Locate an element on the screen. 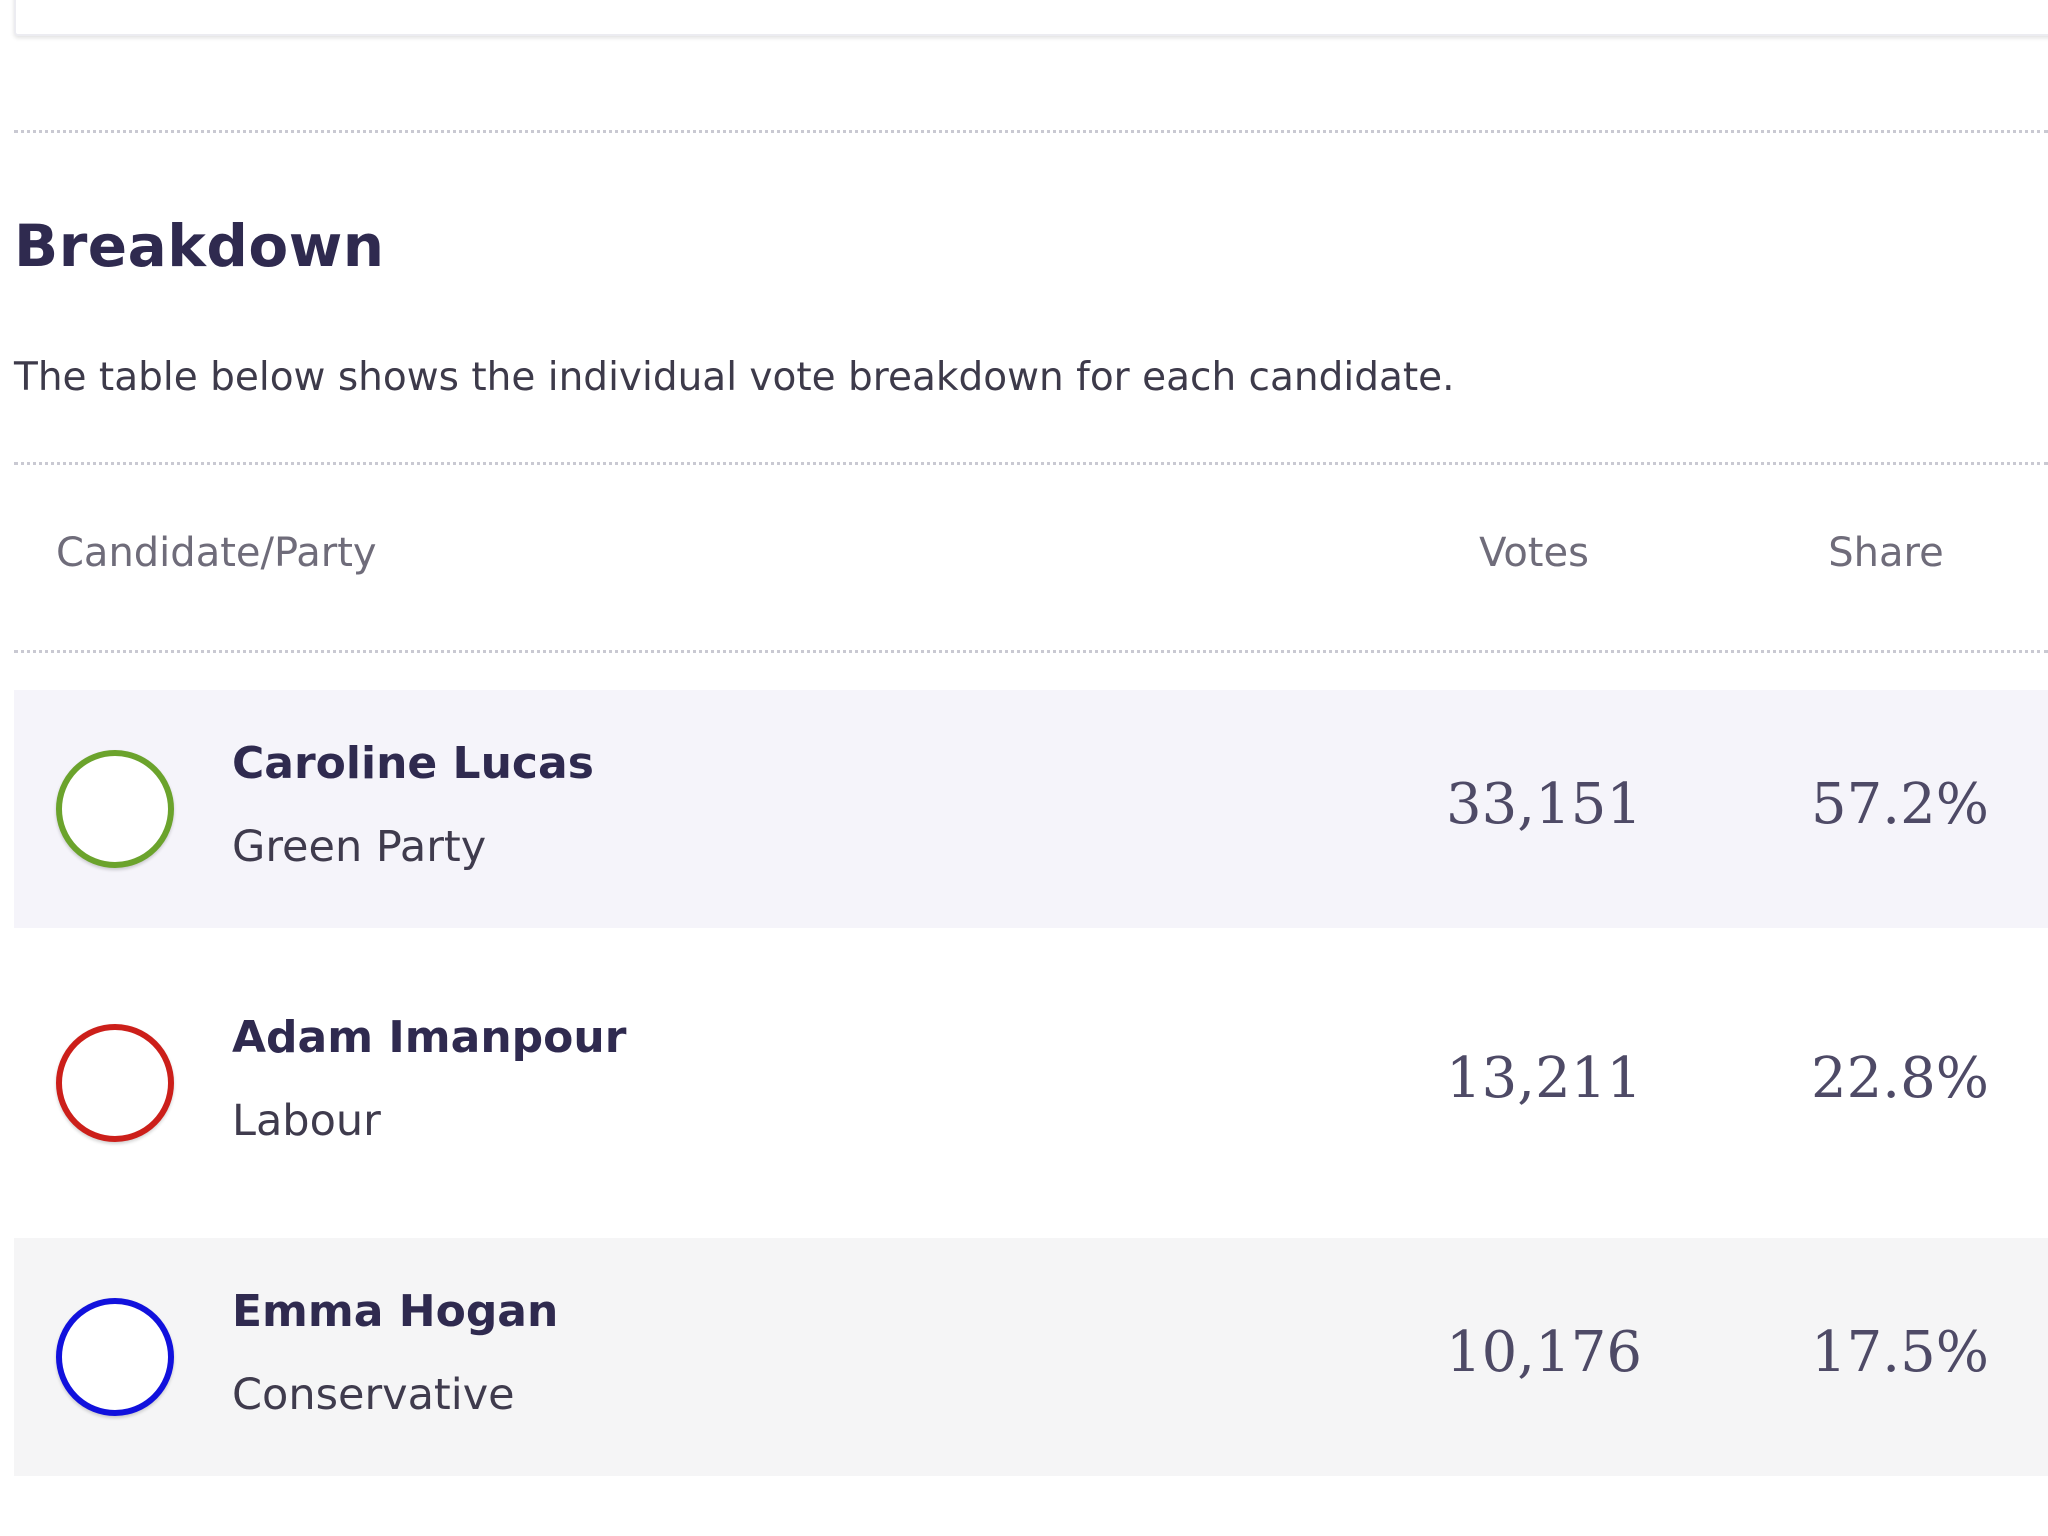 The image size is (2048, 1536). candidate-name: Caroline Lucas is located at coordinates (413, 763).